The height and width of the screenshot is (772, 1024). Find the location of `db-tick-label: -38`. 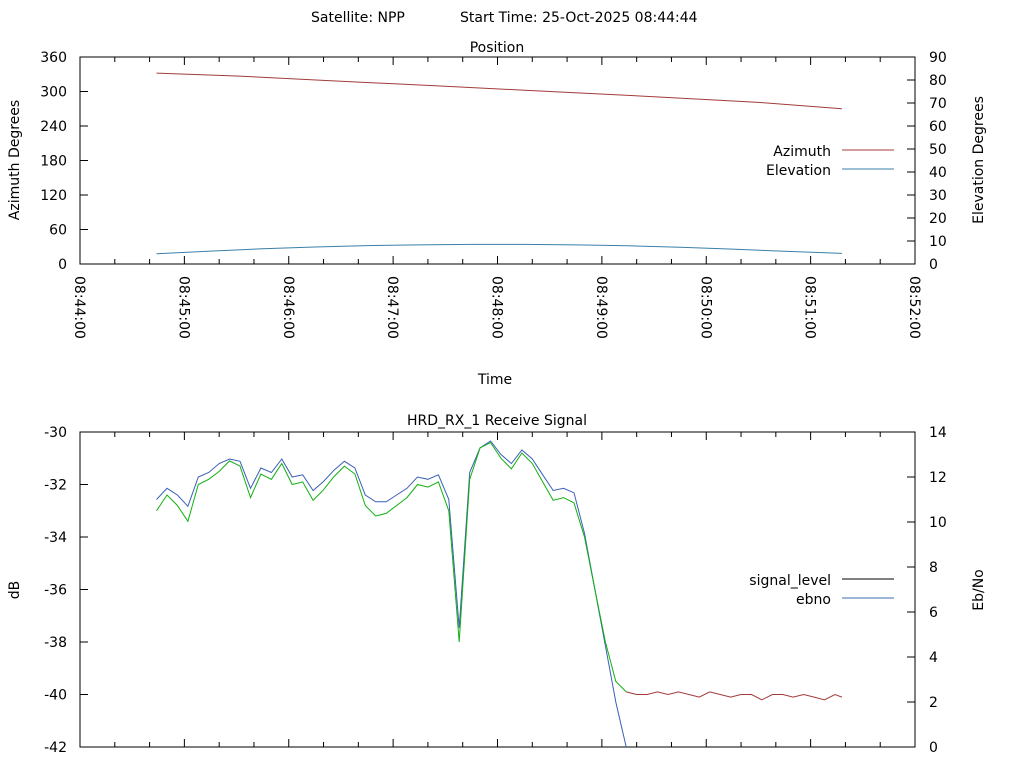

db-tick-label: -38 is located at coordinates (55, 643).